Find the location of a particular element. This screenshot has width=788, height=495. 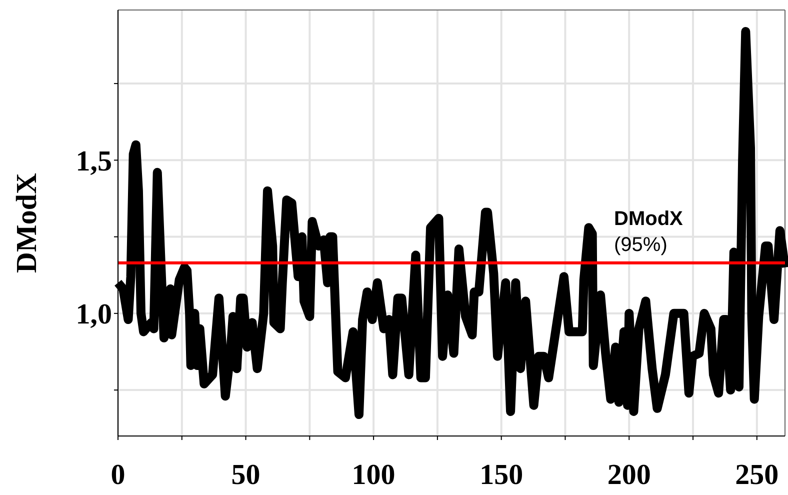

x-tick-label: 0 is located at coordinates (118, 475).